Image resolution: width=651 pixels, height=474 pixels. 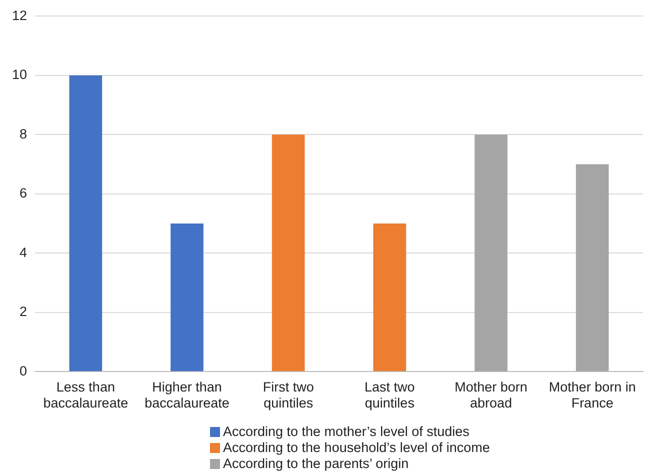 What do you see at coordinates (24, 370) in the screenshot?
I see `y-tick-label: 0` at bounding box center [24, 370].